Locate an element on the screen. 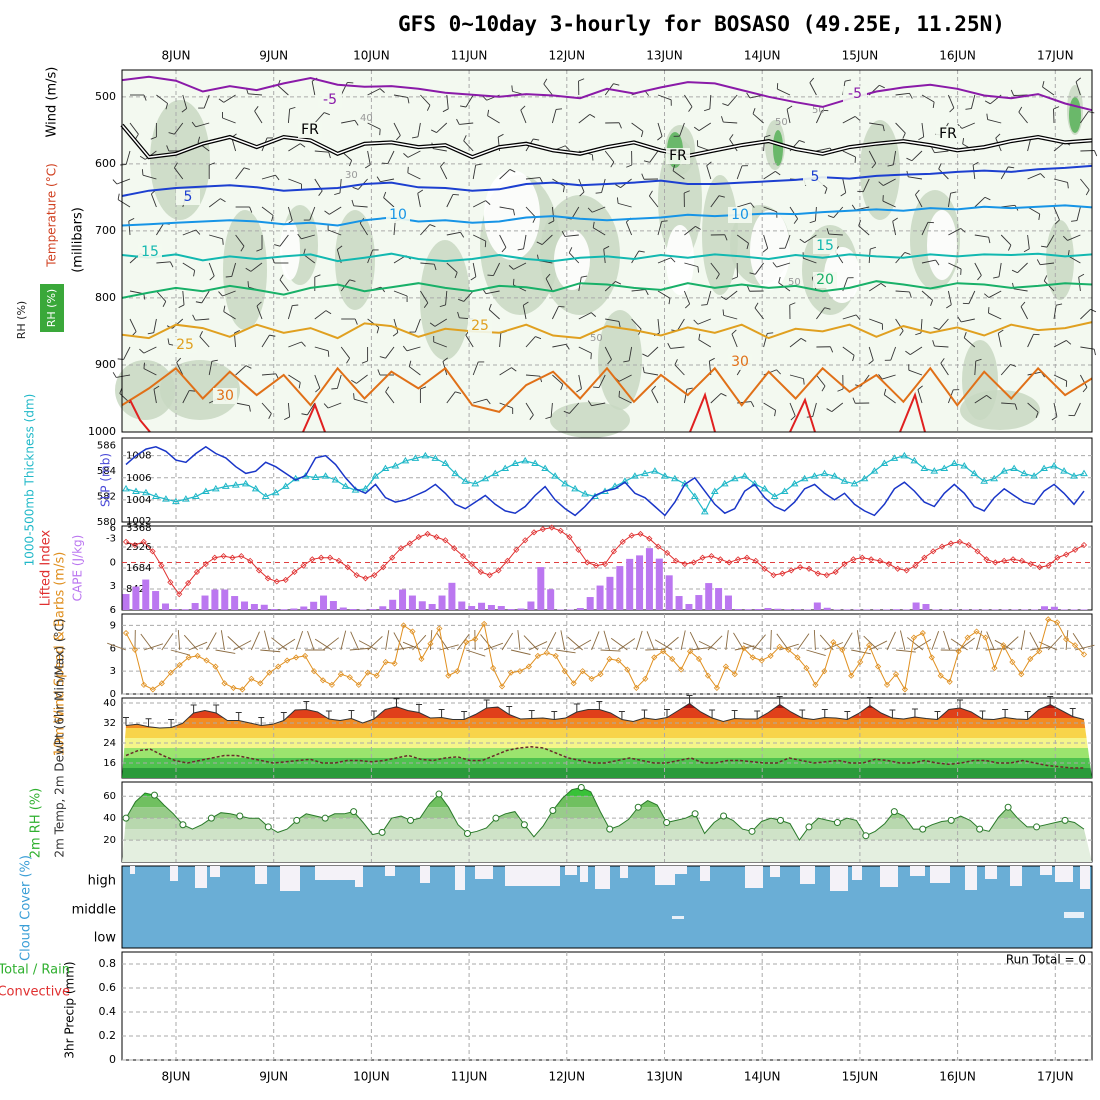  wind-axis-label: Wind (m/s) is located at coordinates (52, 102).